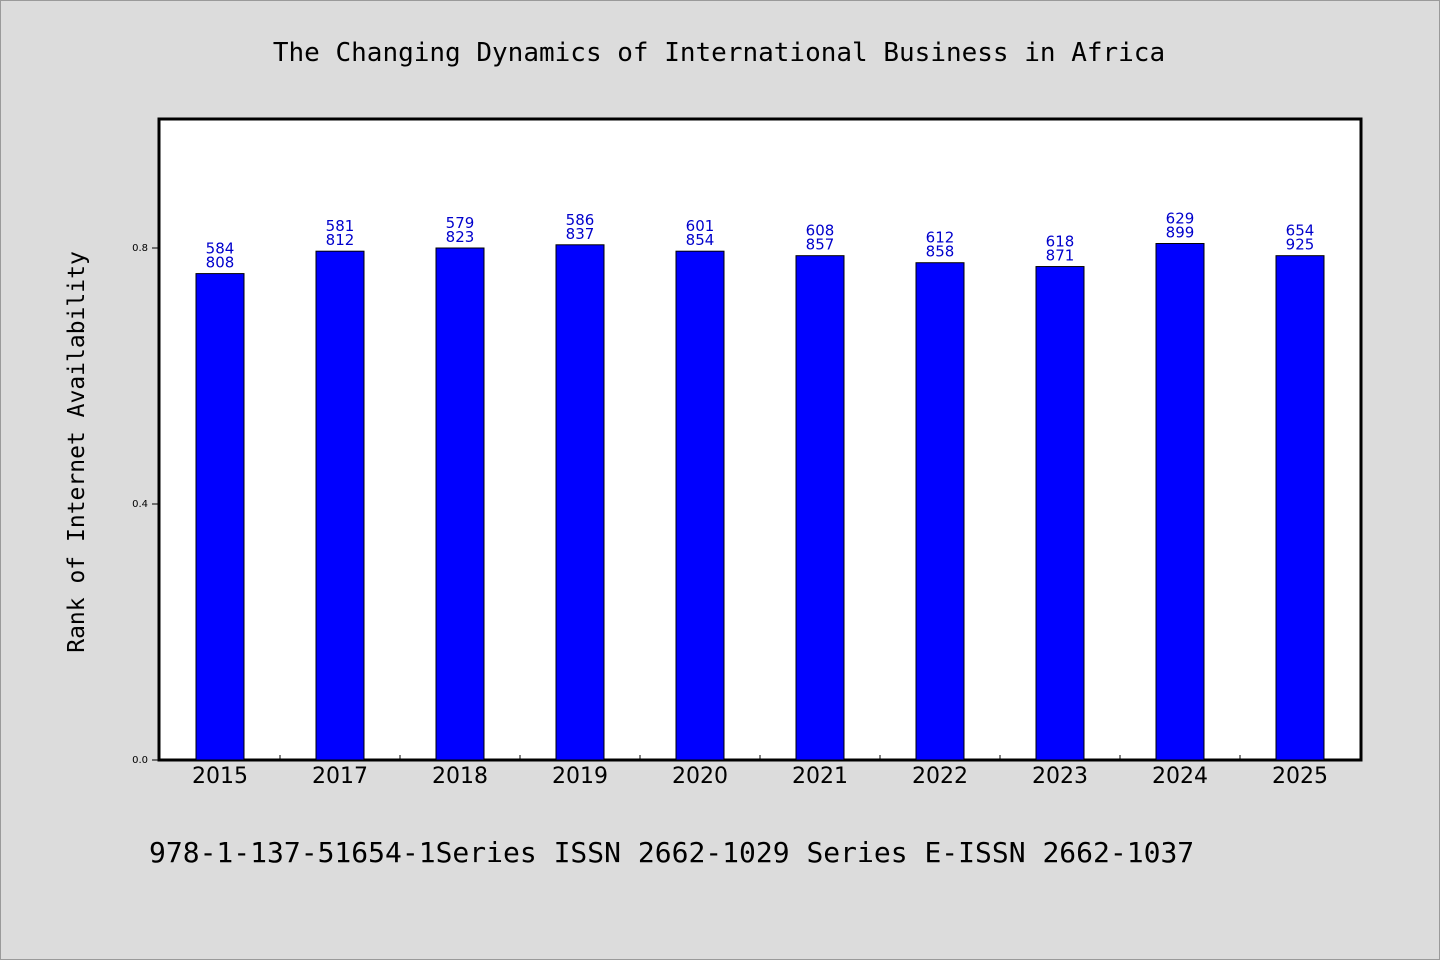 Image resolution: width=1440 pixels, height=960 pixels. Describe the element at coordinates (1180, 233) in the screenshot. I see `data-label-lower: 899` at that location.